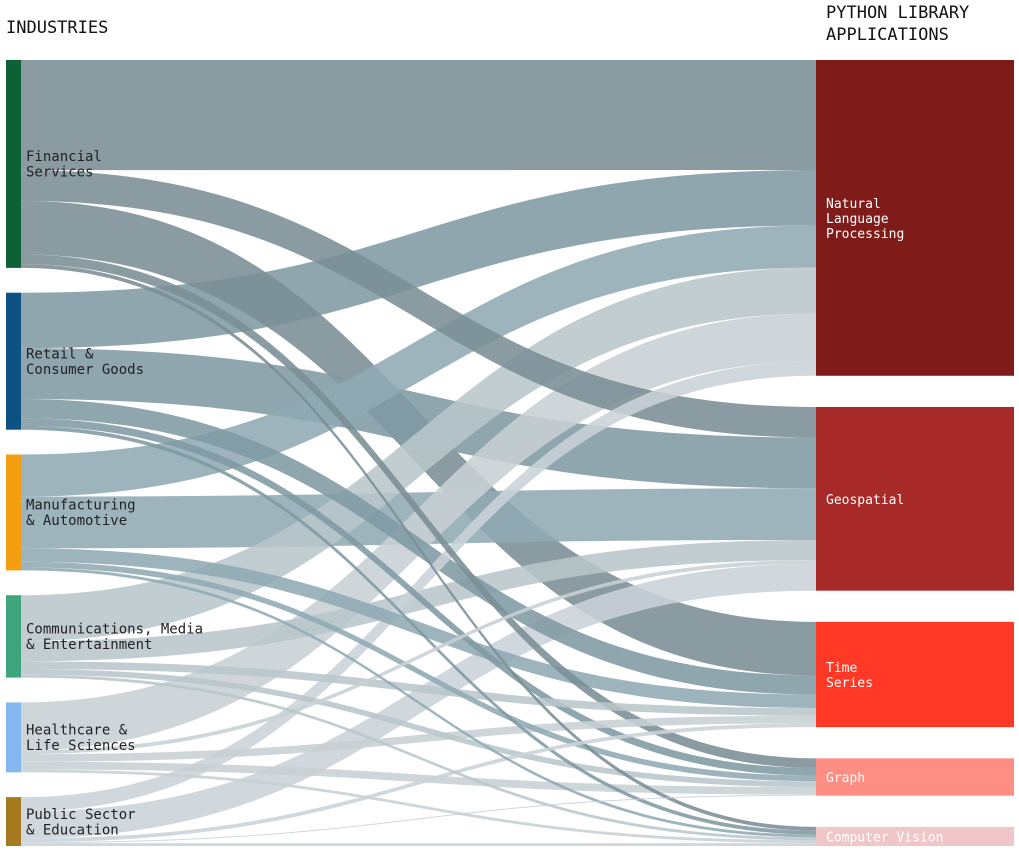 The height and width of the screenshot is (852, 1019). I want to click on target-label-natural-language-processing-line-3: Processing, so click(865, 234).